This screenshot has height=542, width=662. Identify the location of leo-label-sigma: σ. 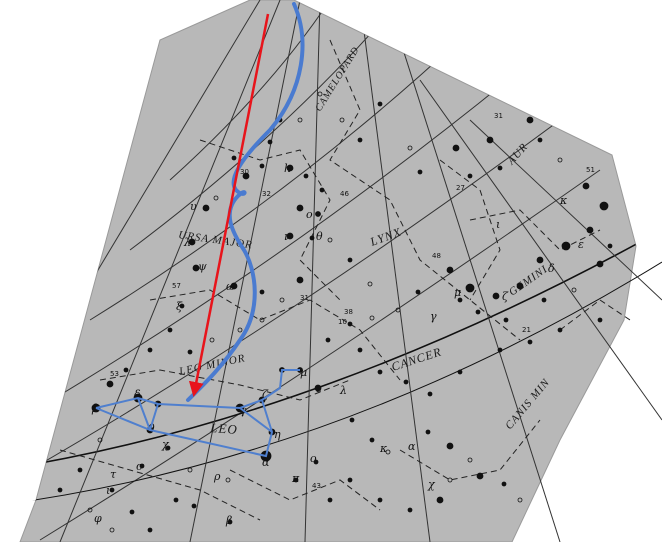
(140, 466).